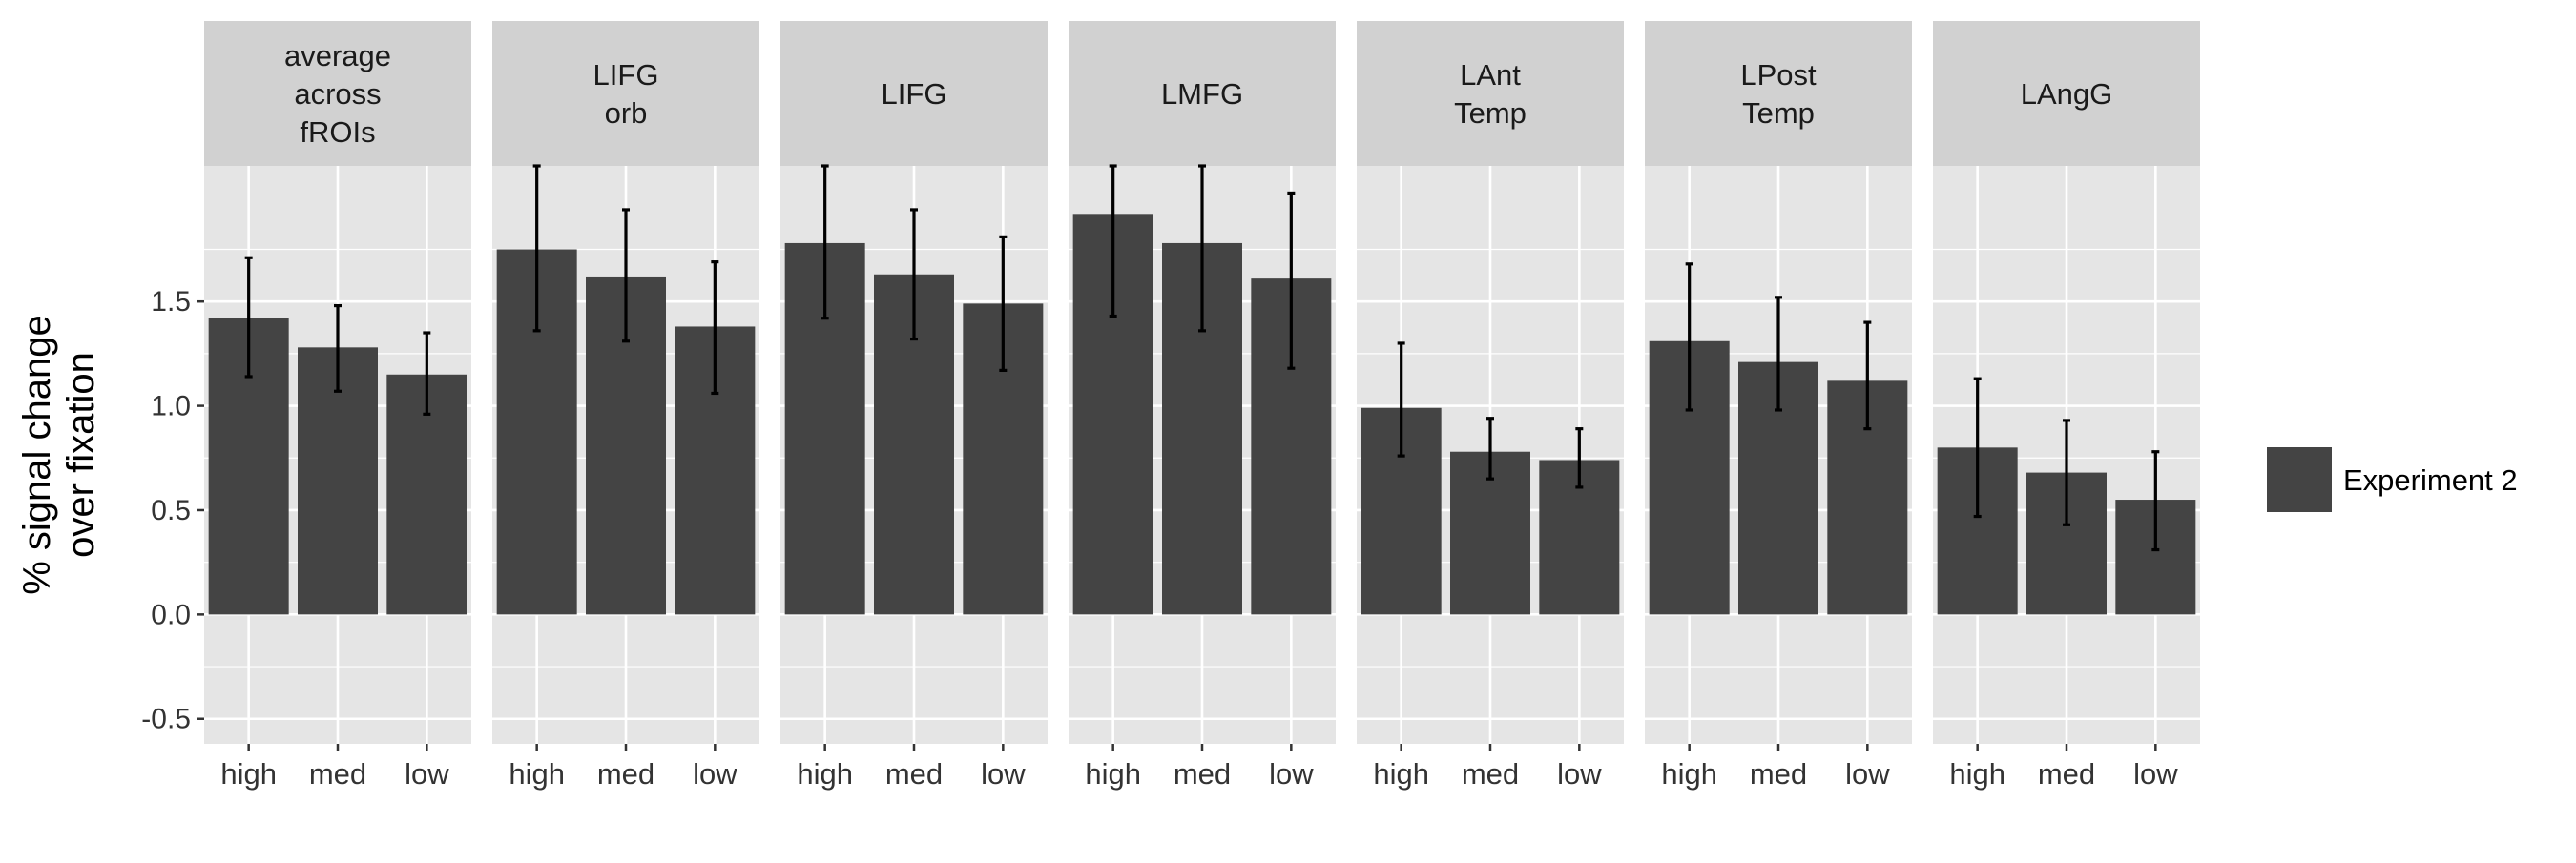 Image resolution: width=2576 pixels, height=863 pixels. I want to click on y-tick-label: 0.5, so click(171, 510).